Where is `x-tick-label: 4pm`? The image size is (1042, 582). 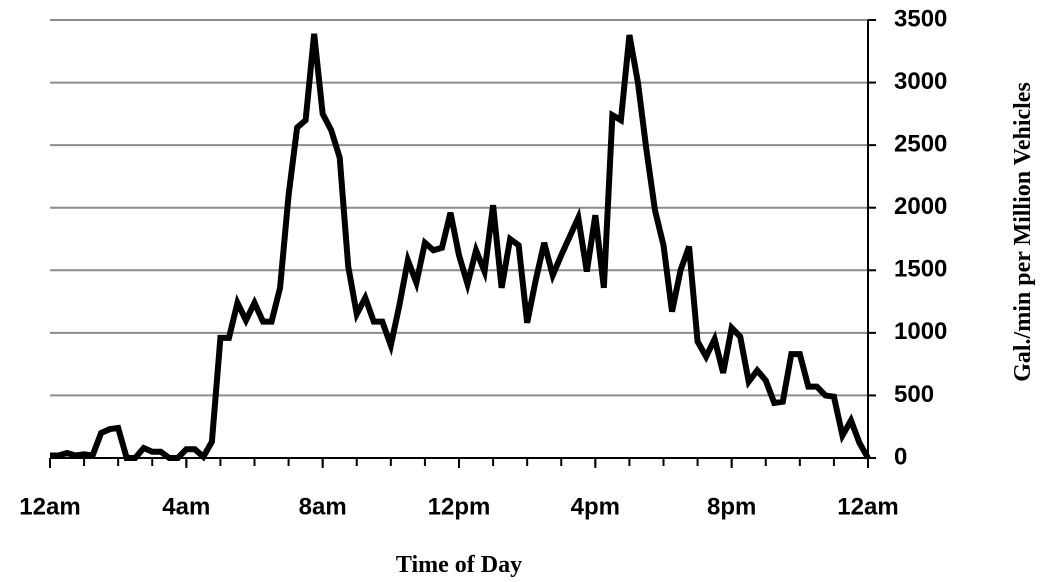 x-tick-label: 4pm is located at coordinates (595, 506).